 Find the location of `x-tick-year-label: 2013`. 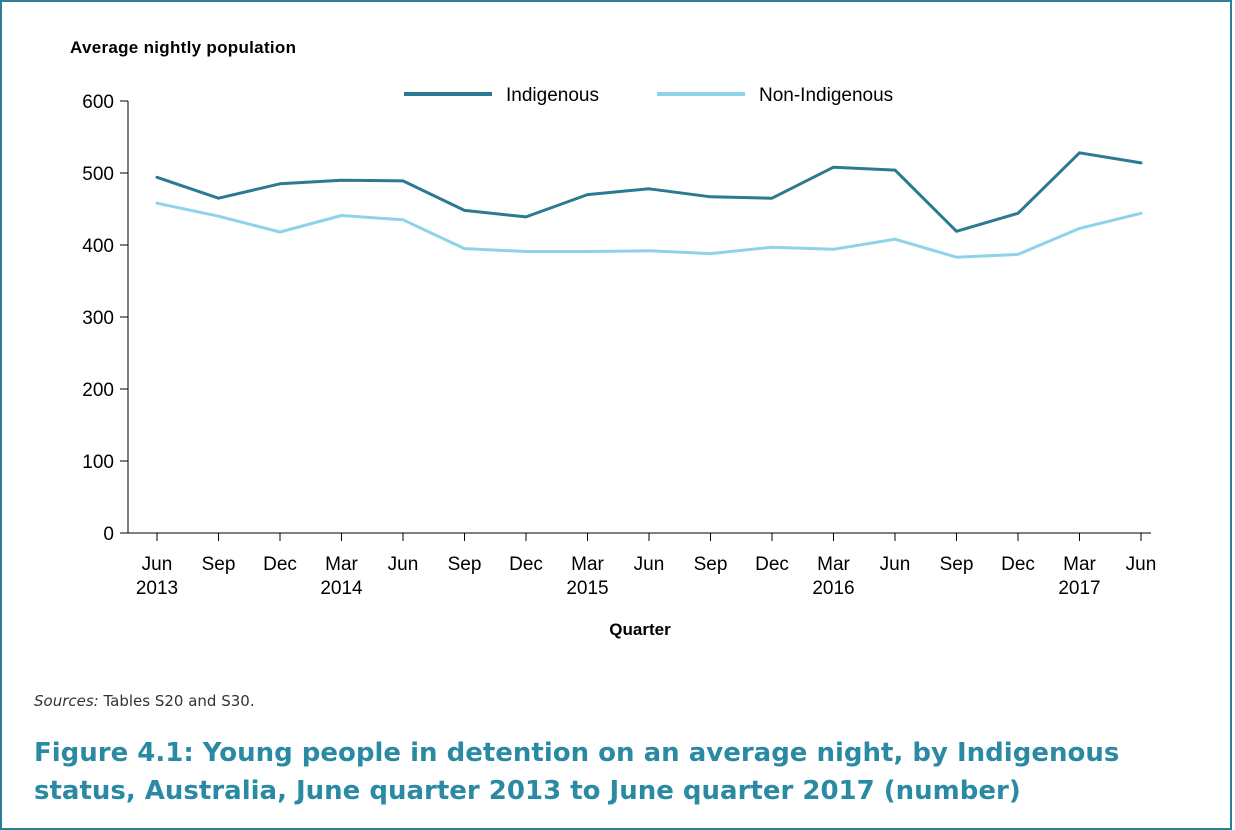

x-tick-year-label: 2013 is located at coordinates (157, 588).